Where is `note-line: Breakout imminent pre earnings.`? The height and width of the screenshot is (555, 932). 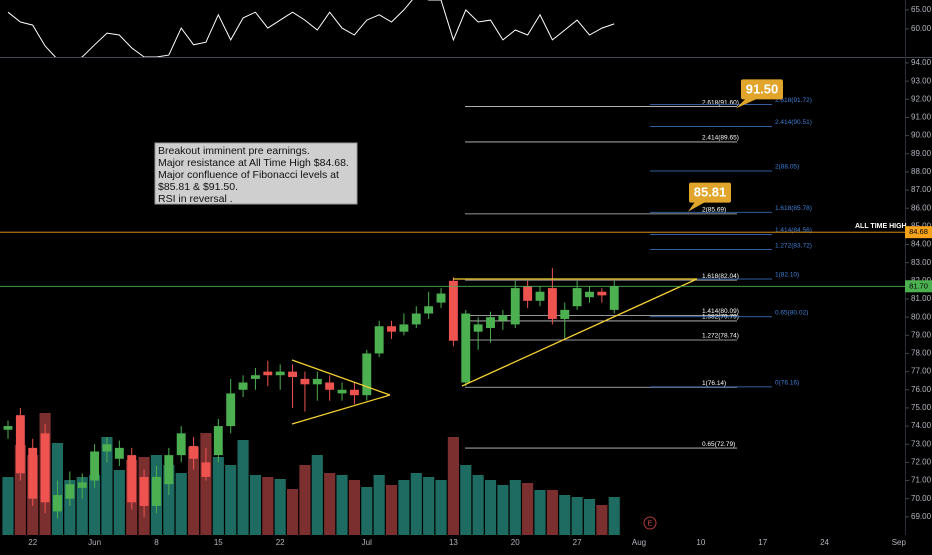
note-line: Breakout imminent pre earnings. is located at coordinates (234, 151).